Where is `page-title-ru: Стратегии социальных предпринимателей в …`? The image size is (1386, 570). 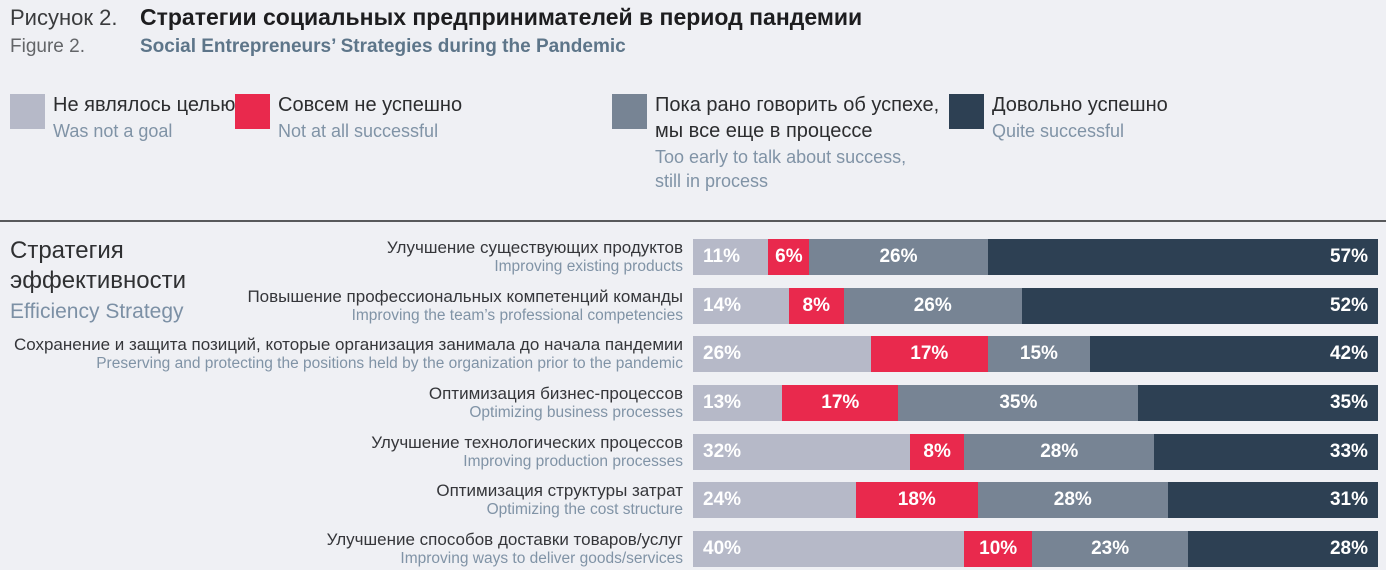
page-title-ru: Стратегии социальных предпринимателей в … is located at coordinates (501, 17).